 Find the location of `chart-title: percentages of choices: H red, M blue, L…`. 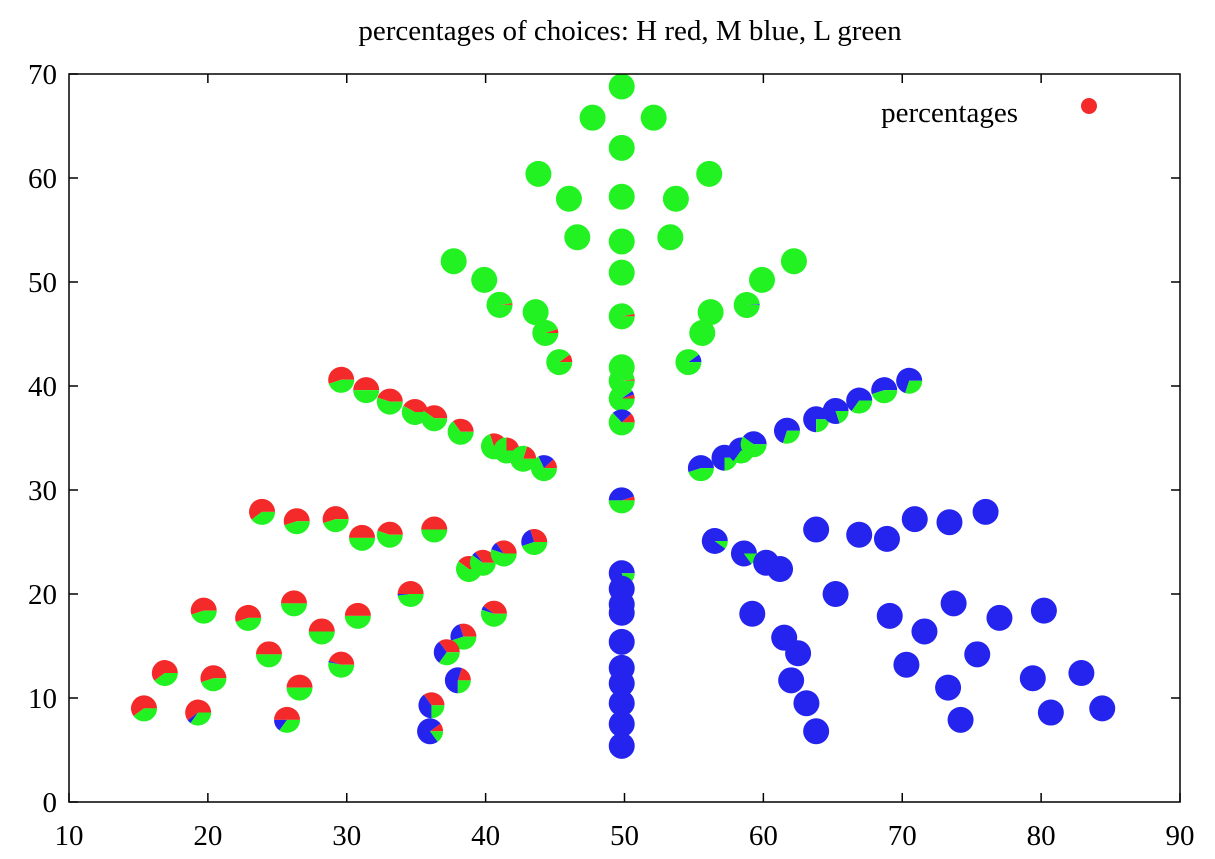

chart-title: percentages of choices: H red, M blue, L… is located at coordinates (630, 31).